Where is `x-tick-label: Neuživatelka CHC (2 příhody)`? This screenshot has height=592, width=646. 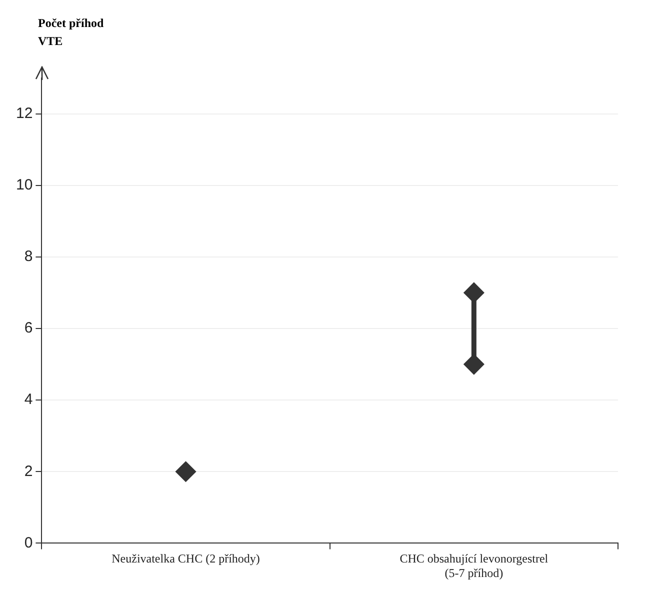 x-tick-label: Neuživatelka CHC (2 příhody) is located at coordinates (186, 559).